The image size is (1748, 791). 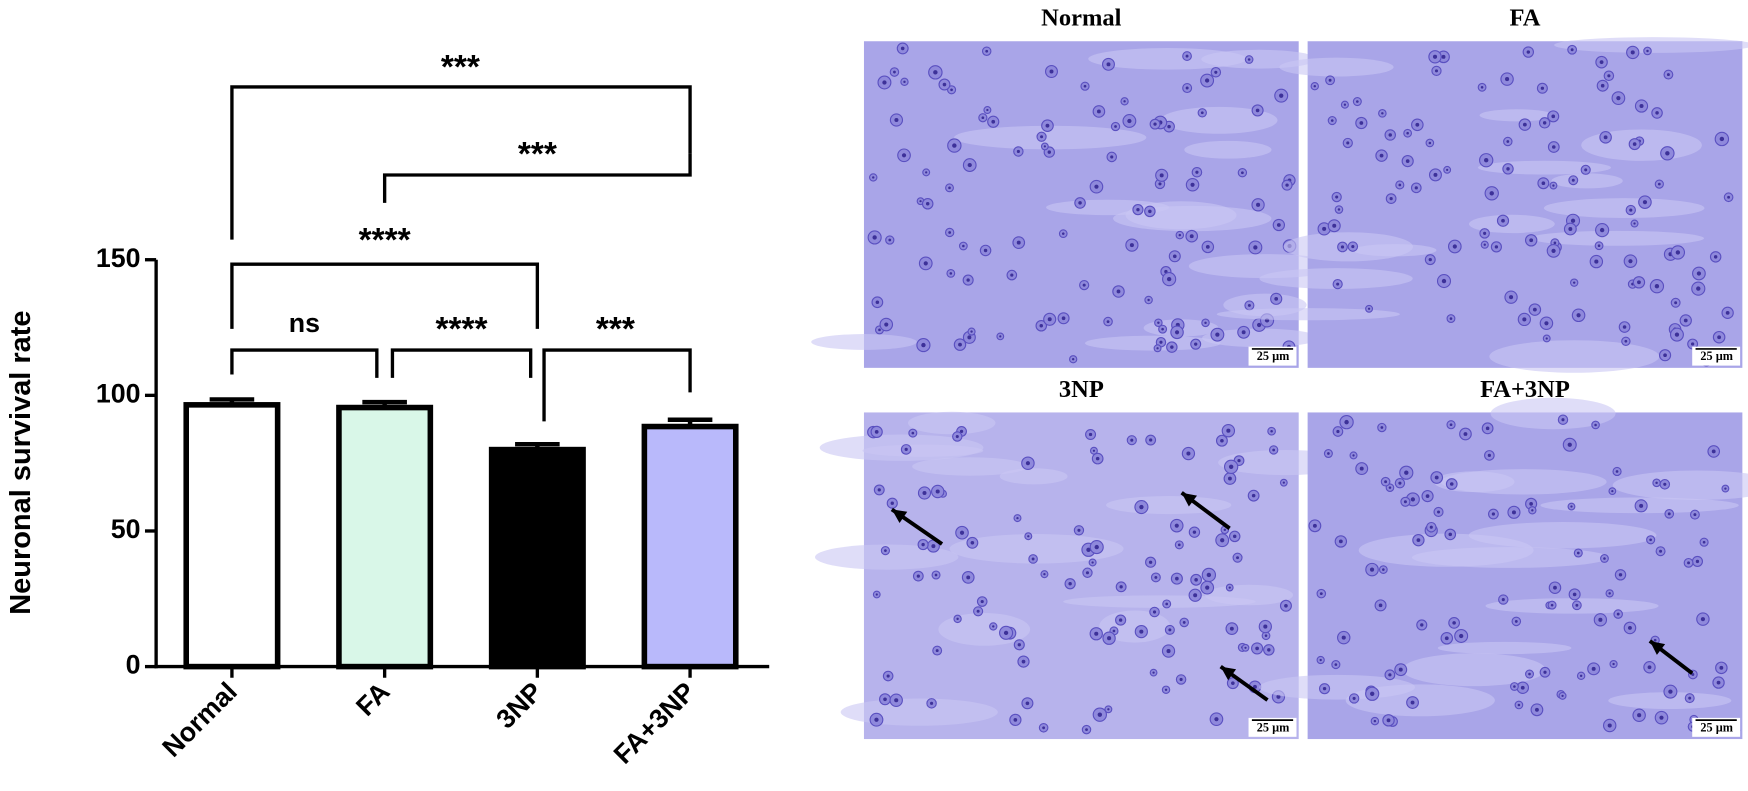 I want to click on y-tick-label: 0, so click(x=133, y=665).